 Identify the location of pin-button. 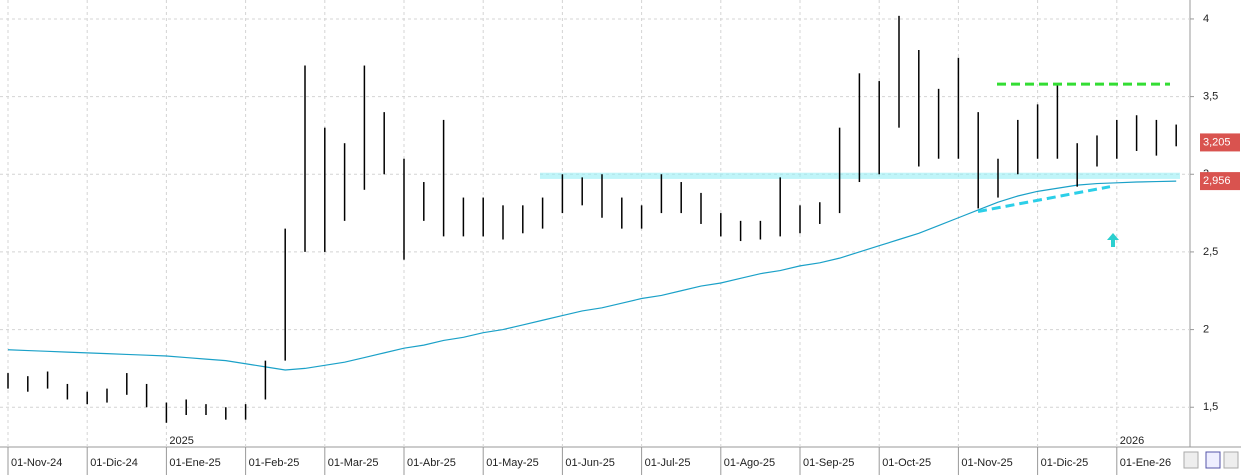
(1231, 460).